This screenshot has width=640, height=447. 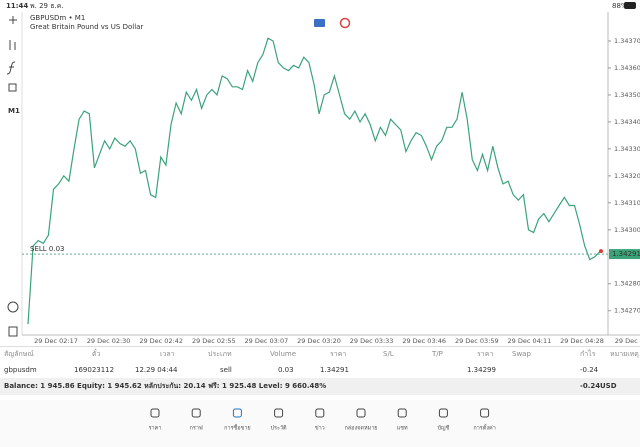 I want to click on table-header: T/P, so click(x=437, y=354).